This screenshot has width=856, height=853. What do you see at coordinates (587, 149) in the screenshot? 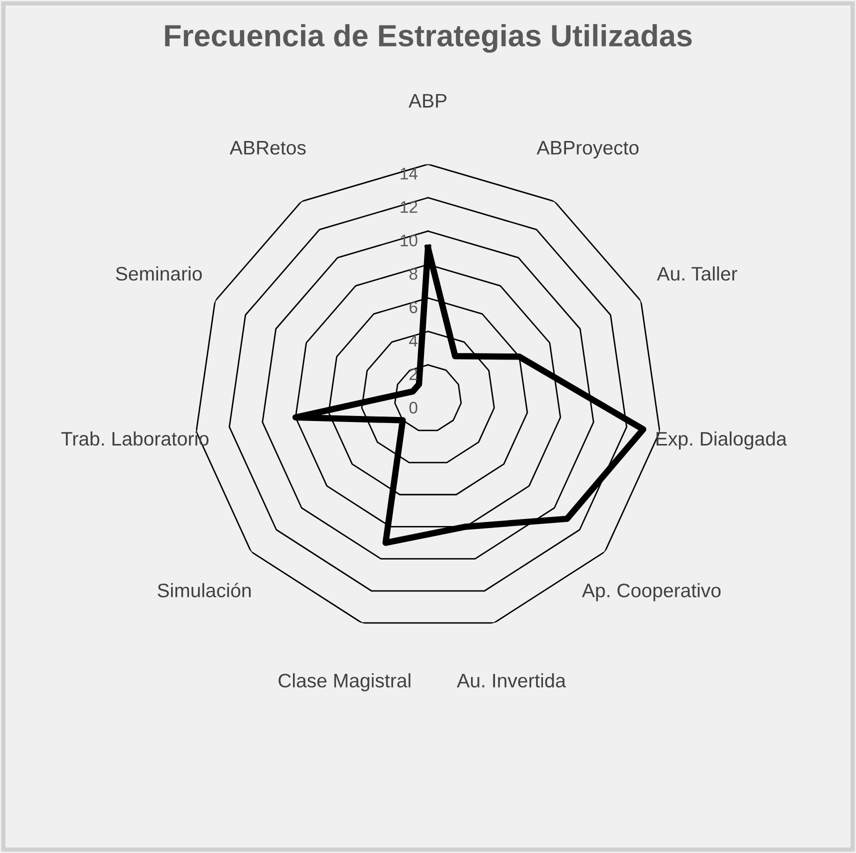
I see `spoke-label: ABProyecto` at bounding box center [587, 149].